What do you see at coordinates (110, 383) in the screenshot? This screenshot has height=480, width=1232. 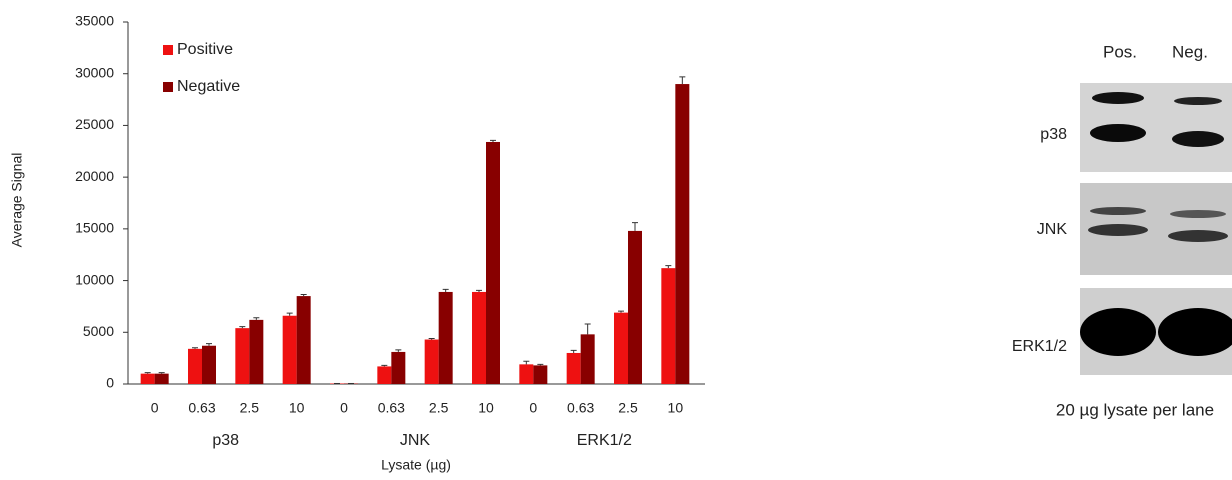 I see `y-tick-label: 0` at bounding box center [110, 383].